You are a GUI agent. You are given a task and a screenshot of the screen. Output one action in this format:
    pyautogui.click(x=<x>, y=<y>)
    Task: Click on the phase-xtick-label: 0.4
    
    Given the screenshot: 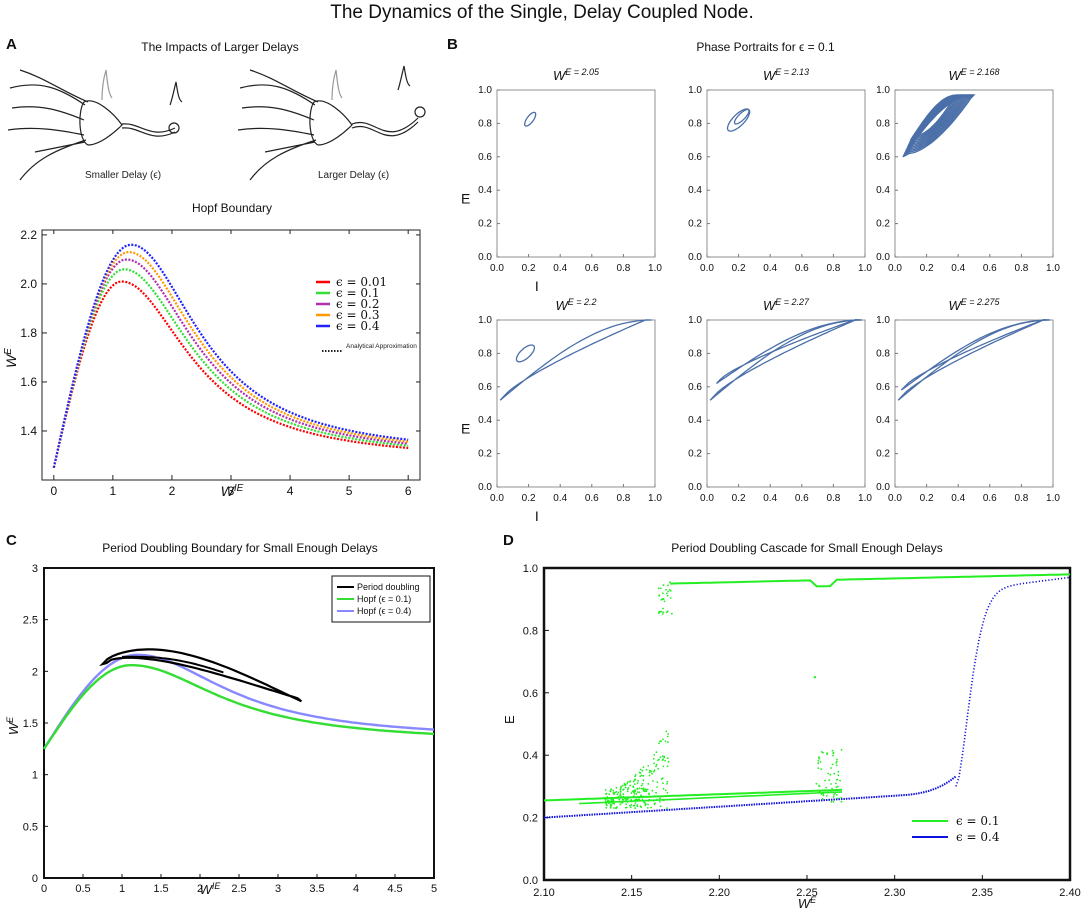 What is the action you would take?
    pyautogui.click(x=958, y=268)
    